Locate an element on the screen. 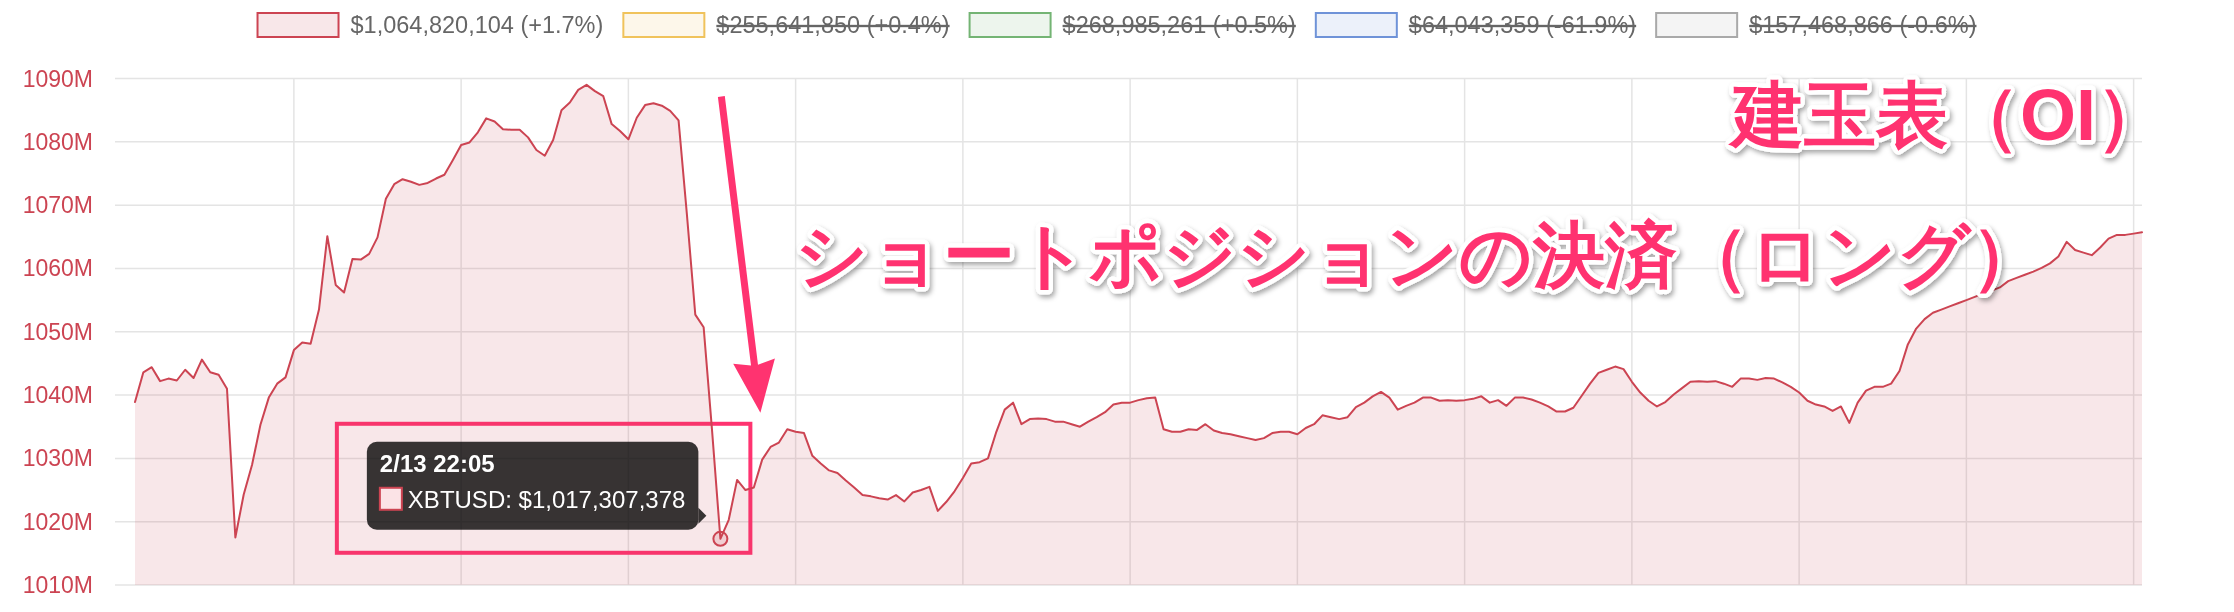  legend-label: $268,985,261 (+0.5%) is located at coordinates (1179, 25).